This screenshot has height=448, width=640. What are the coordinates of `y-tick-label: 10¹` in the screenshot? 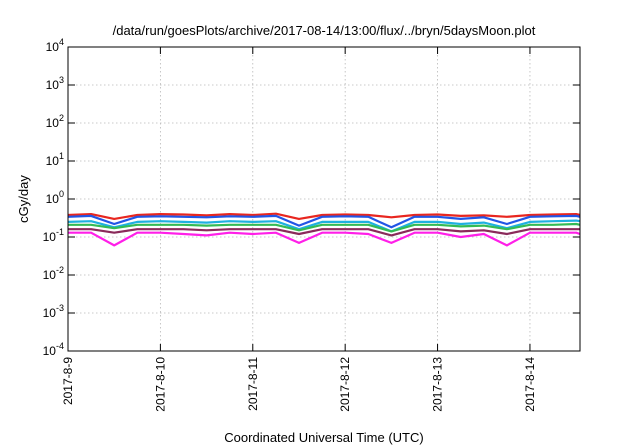 It's located at (55, 159).